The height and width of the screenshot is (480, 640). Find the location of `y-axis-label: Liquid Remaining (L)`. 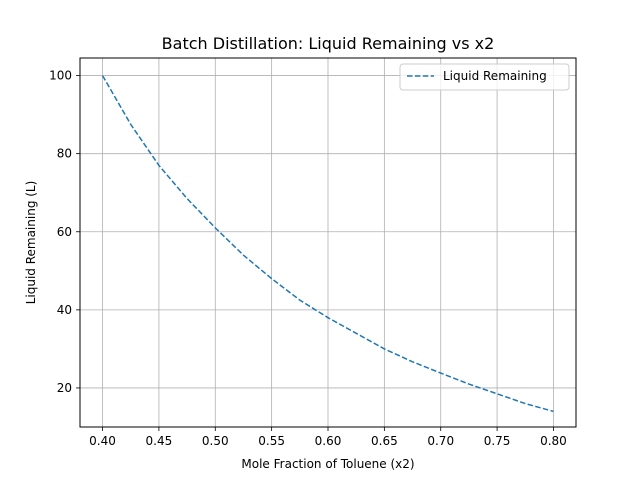

y-axis-label: Liquid Remaining (L) is located at coordinates (31, 243).